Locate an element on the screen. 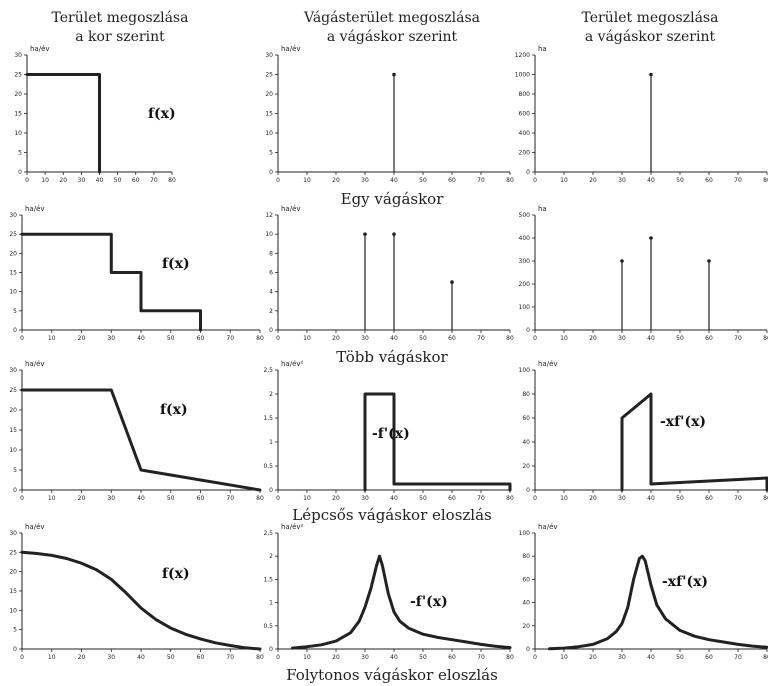 This screenshot has height=686, width=768. y-tick-label: 30 is located at coordinates (269, 55).